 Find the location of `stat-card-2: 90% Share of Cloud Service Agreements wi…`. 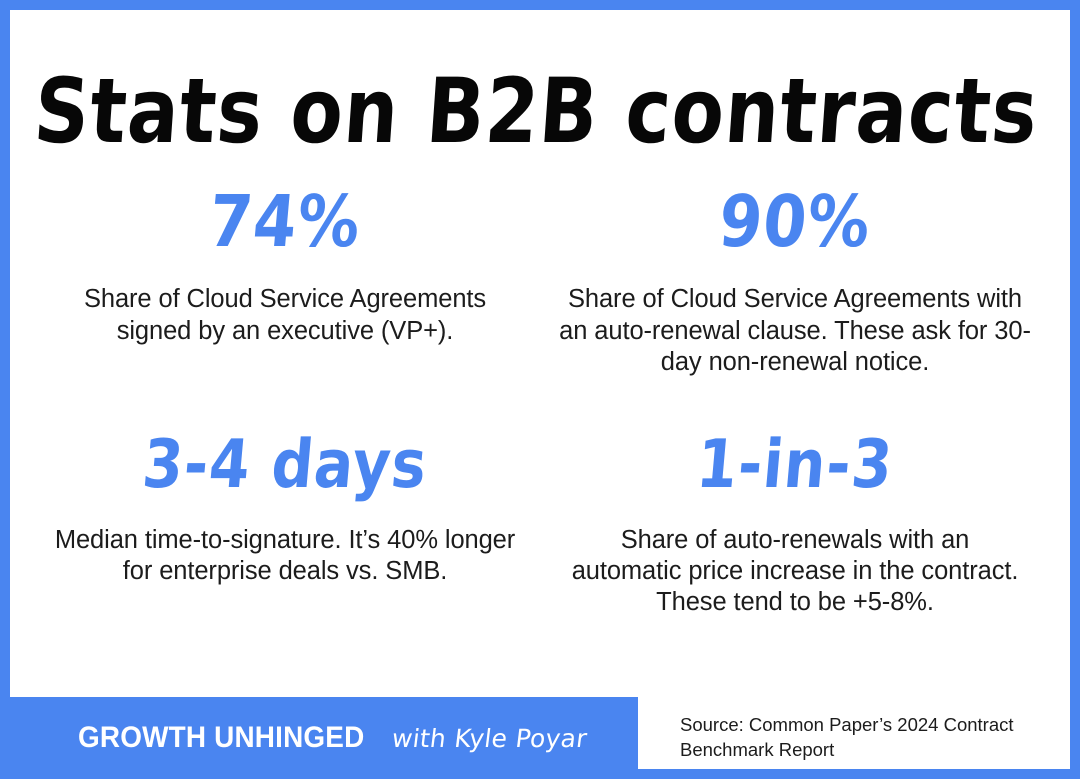

stat-card-2: 90% Share of Cloud Service Agreements wi… is located at coordinates (795, 279).